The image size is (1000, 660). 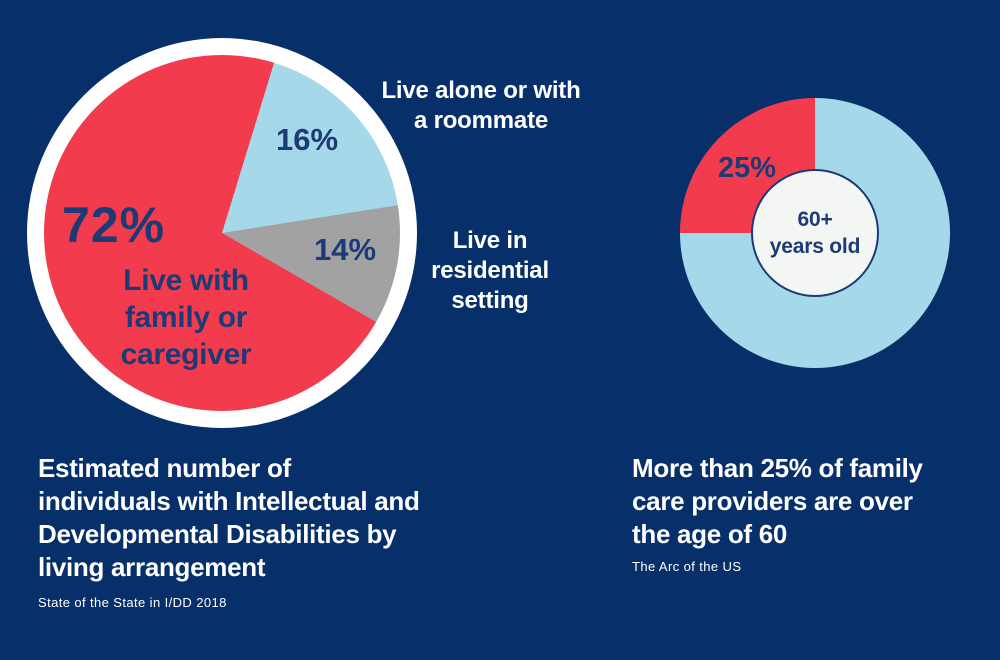 What do you see at coordinates (186, 280) in the screenshot?
I see `pie-label-line: Live with` at bounding box center [186, 280].